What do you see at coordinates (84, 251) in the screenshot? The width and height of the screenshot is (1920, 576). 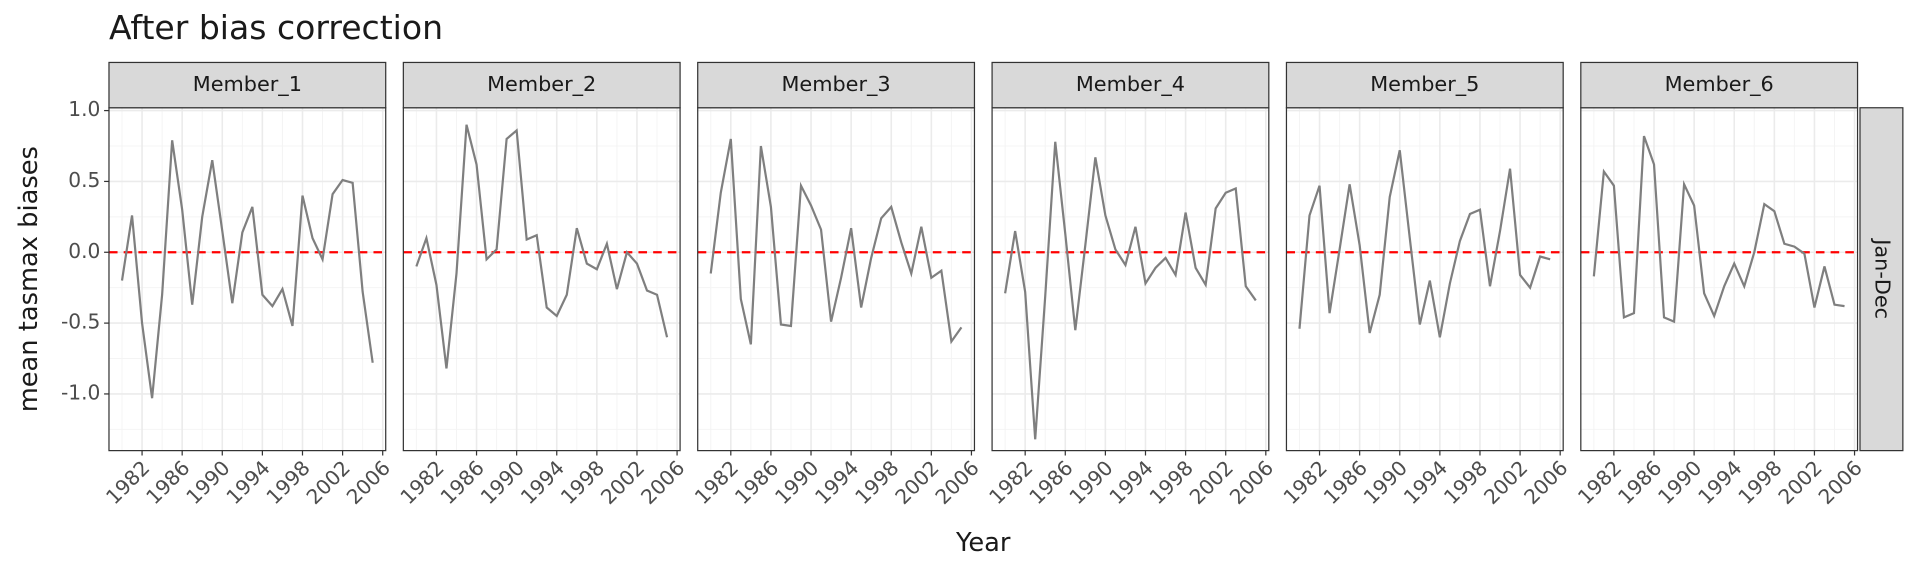 I see `y-tick-label: 0.0` at bounding box center [84, 251].